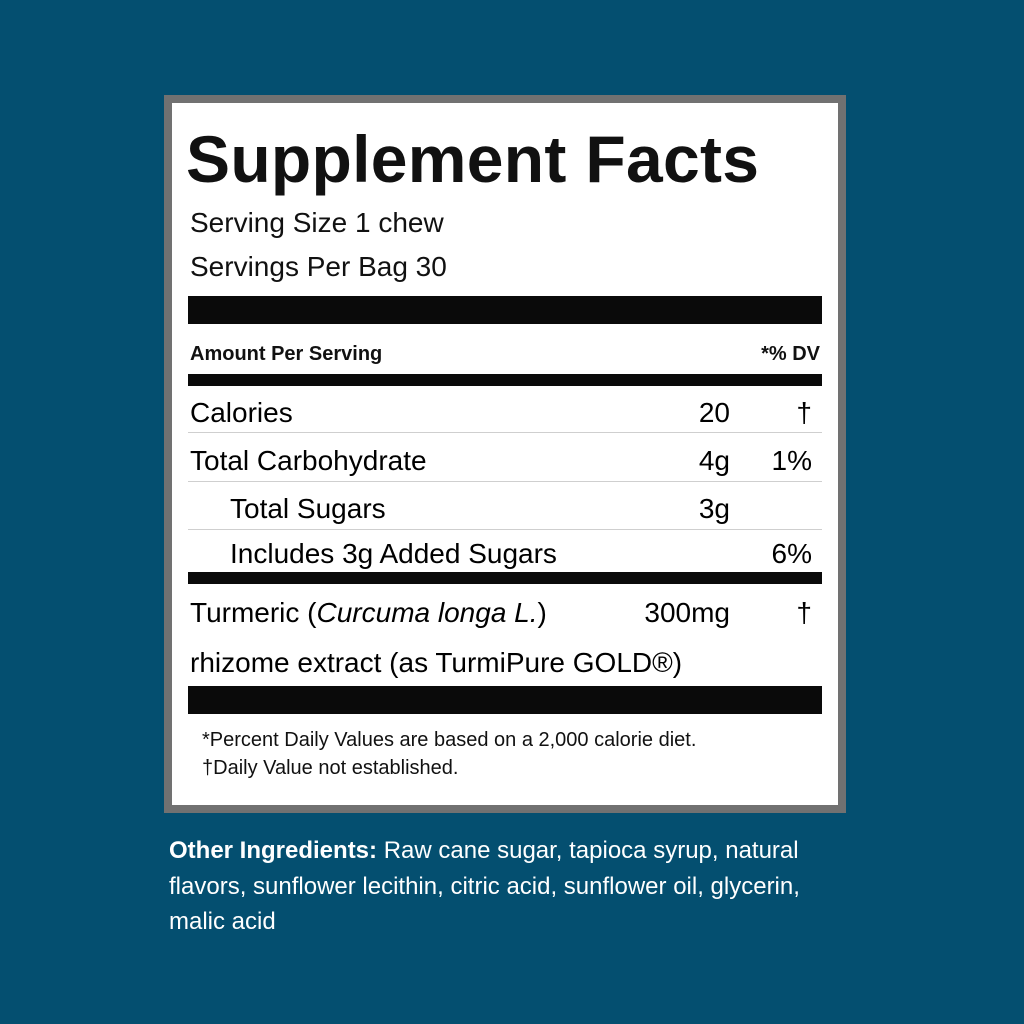  I want to click on ingredient-description: rhizome extract (as TurmiPure GOLD®), so click(436, 662).